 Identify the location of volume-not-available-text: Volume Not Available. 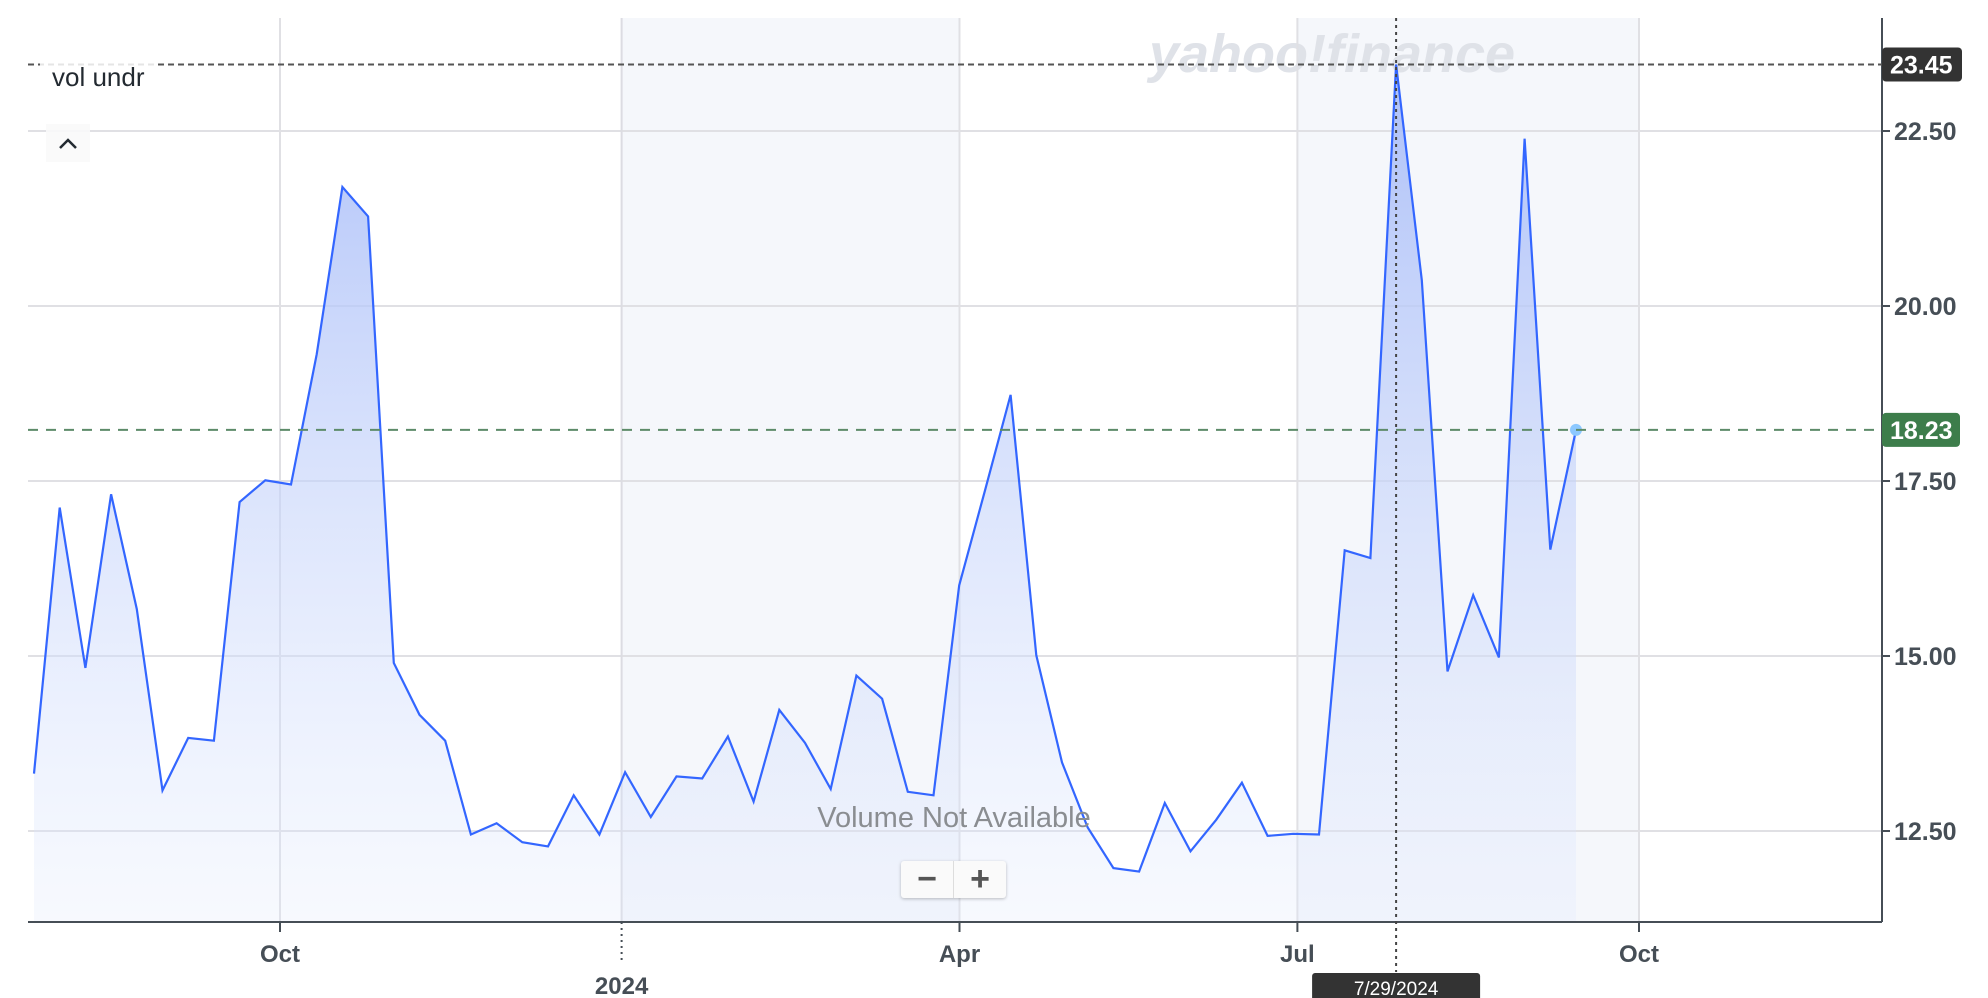
(954, 818).